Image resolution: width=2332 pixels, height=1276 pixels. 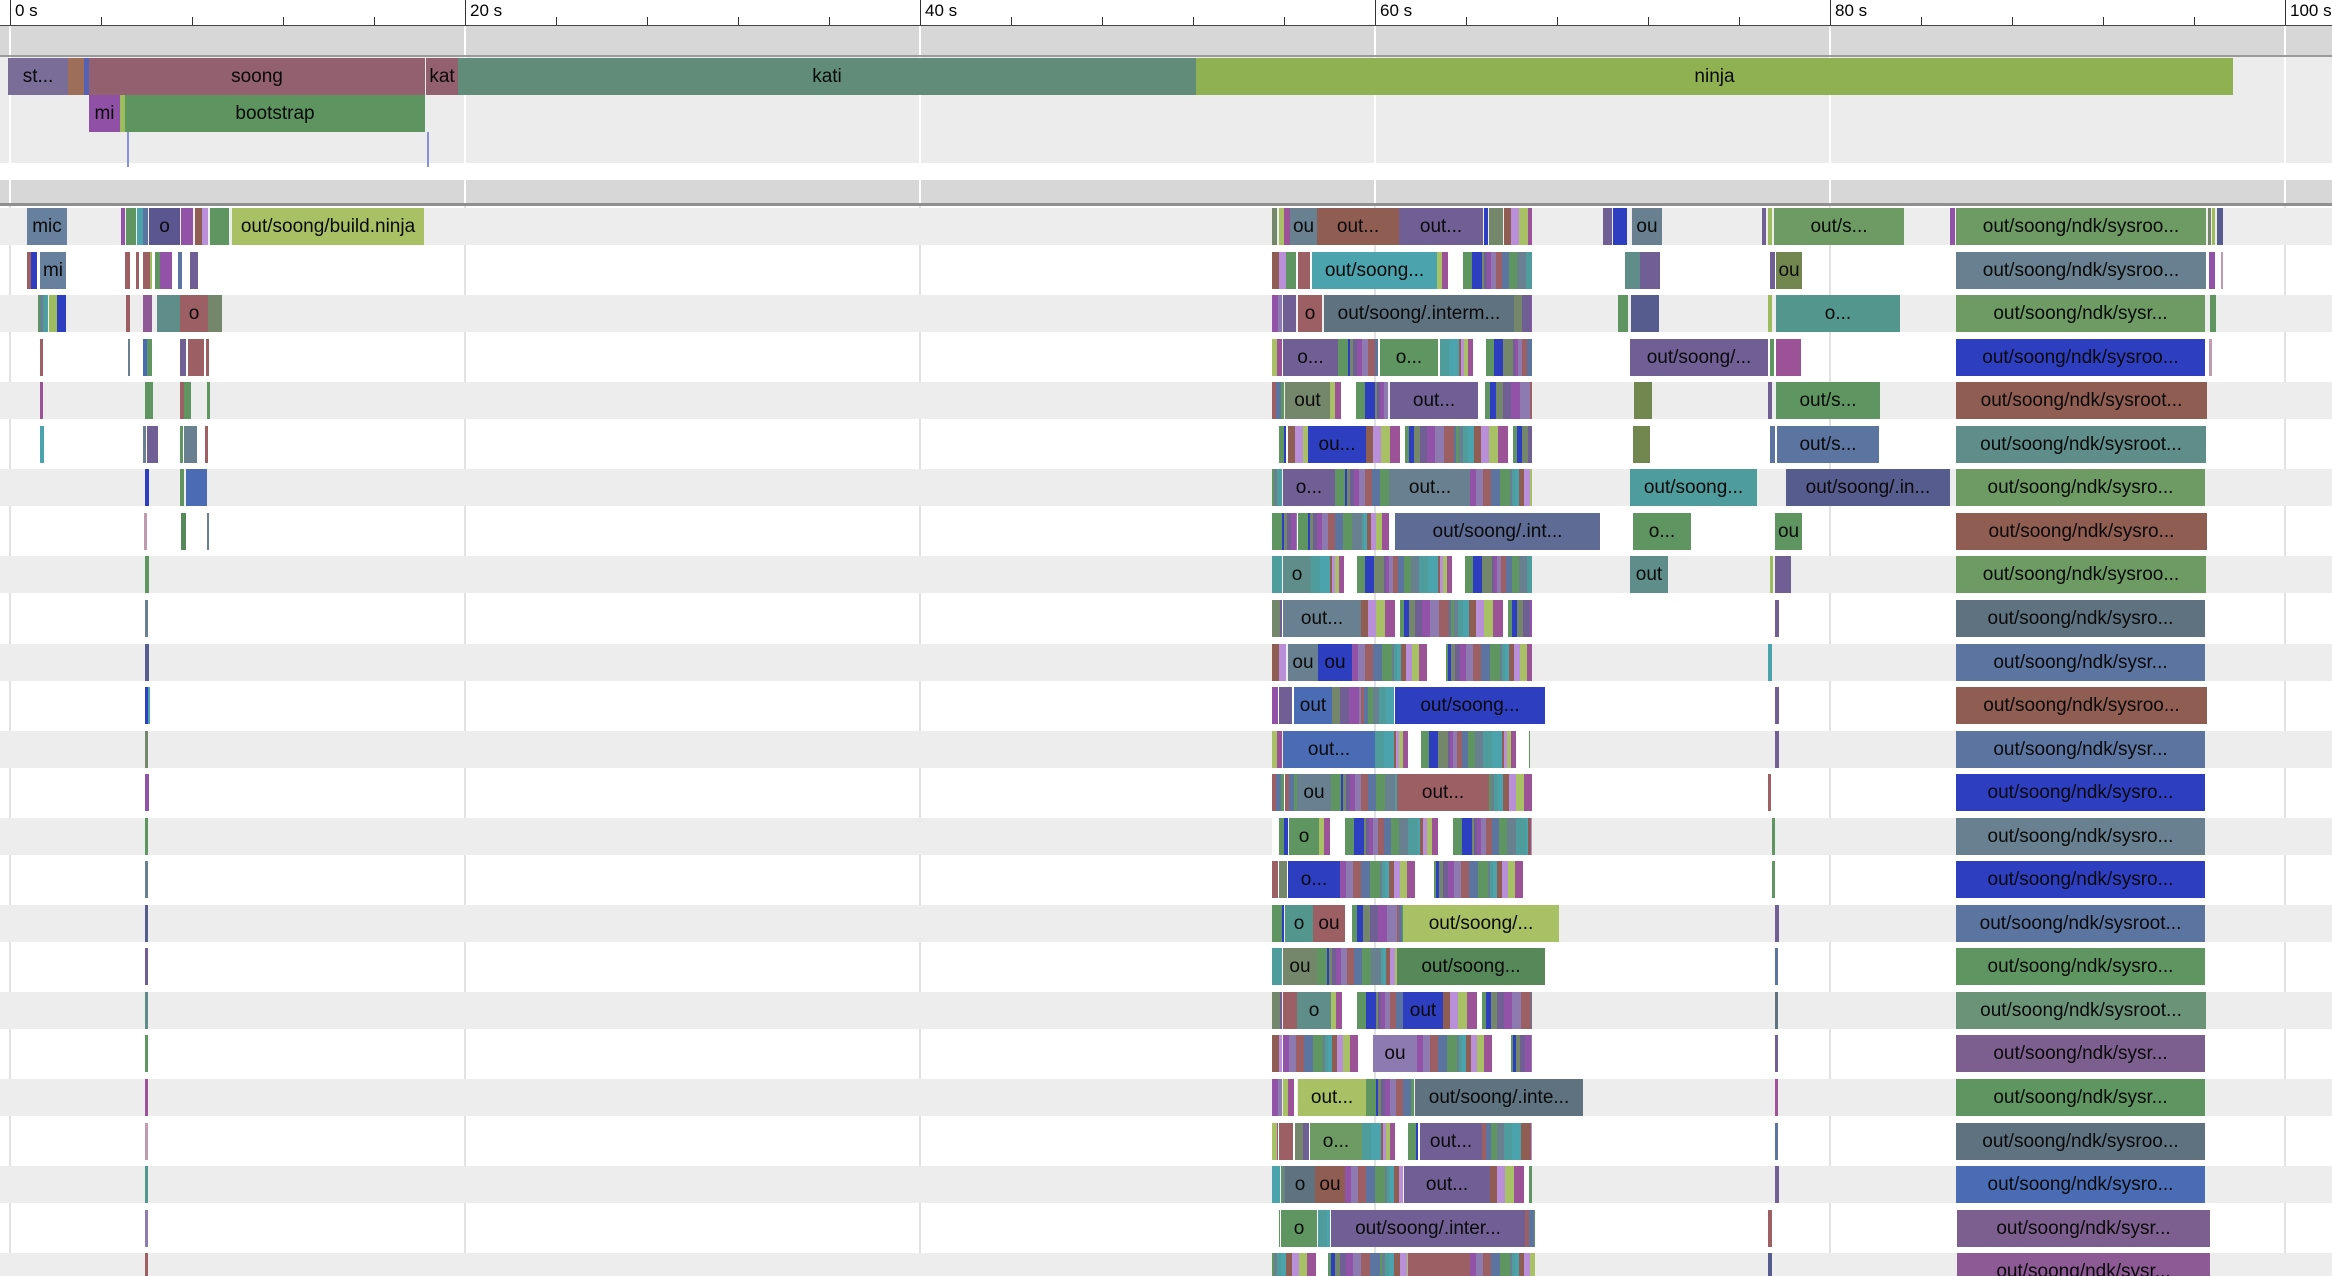 I want to click on trace-slice: mi, so click(x=53, y=270).